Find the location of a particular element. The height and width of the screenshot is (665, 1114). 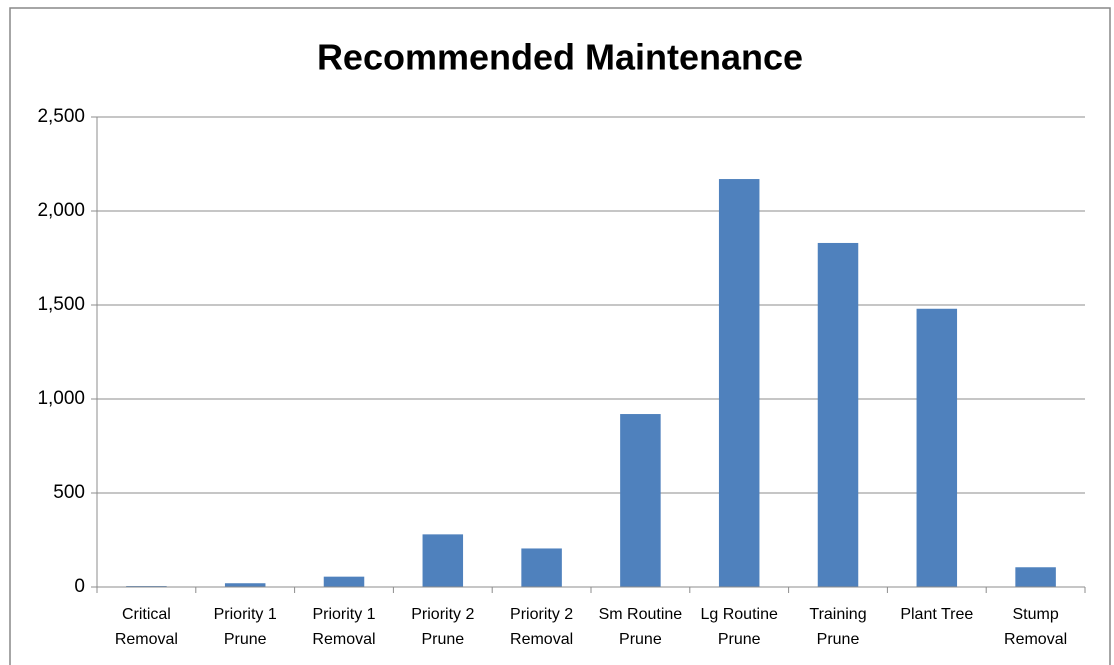

x-tick-label: Priority 2 Removal is located at coordinates (542, 627).